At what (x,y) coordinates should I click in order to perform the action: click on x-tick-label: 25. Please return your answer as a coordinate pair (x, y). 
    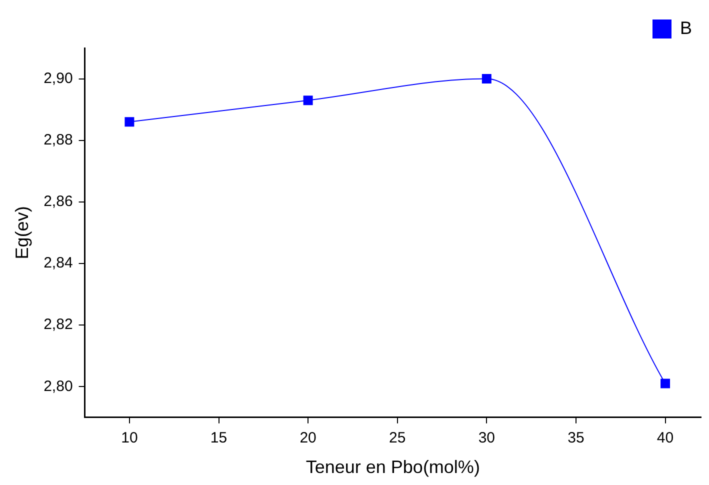
    Looking at the image, I should click on (397, 438).